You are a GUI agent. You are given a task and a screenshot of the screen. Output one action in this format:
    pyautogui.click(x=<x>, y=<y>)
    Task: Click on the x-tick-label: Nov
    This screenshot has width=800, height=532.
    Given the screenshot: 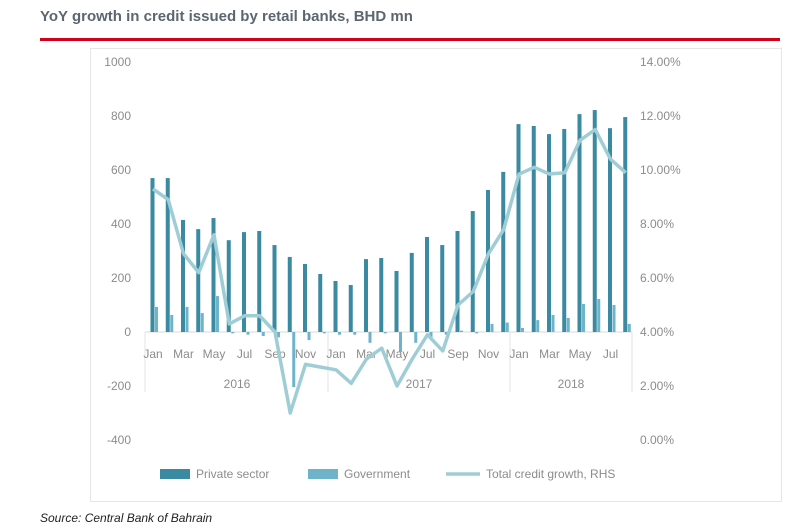 What is the action you would take?
    pyautogui.click(x=488, y=354)
    